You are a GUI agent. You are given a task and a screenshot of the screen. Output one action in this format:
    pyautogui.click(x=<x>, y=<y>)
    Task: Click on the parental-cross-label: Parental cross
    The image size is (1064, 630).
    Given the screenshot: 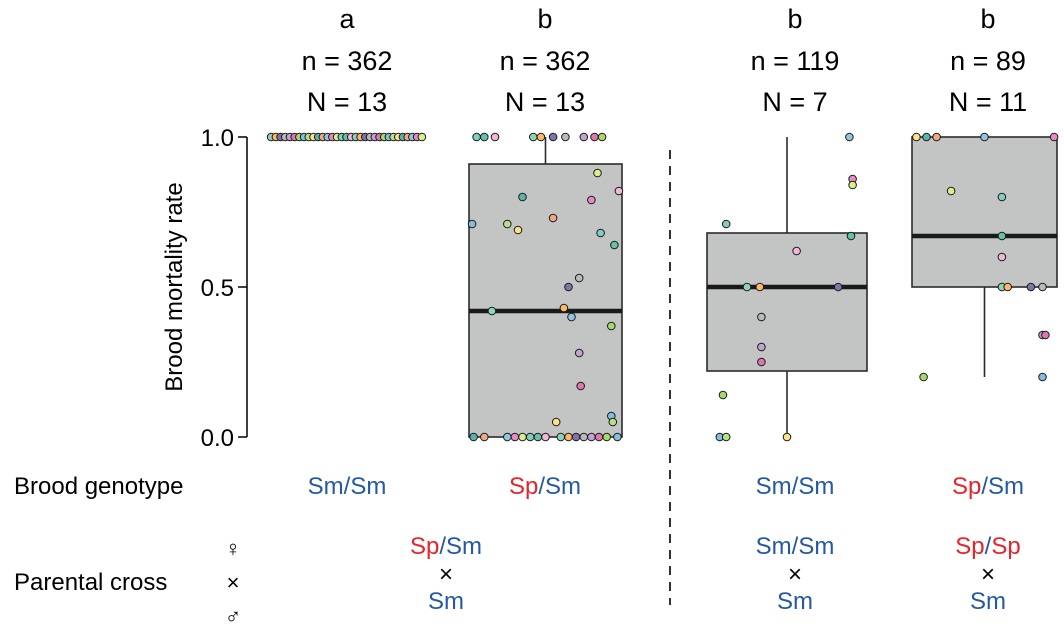 What is the action you would take?
    pyautogui.click(x=90, y=582)
    